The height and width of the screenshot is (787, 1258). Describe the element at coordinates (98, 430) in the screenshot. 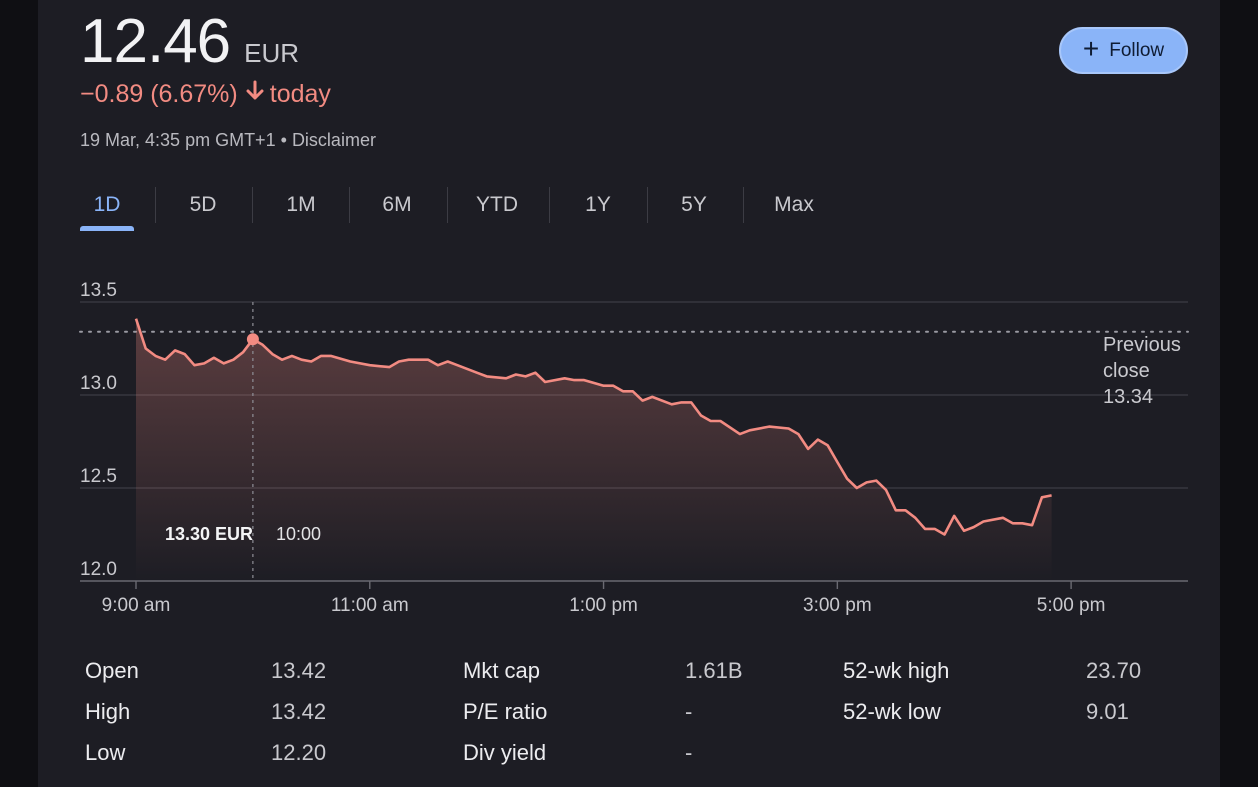

I see `y-axis: 13.5 13.0 12.5 12.0` at that location.